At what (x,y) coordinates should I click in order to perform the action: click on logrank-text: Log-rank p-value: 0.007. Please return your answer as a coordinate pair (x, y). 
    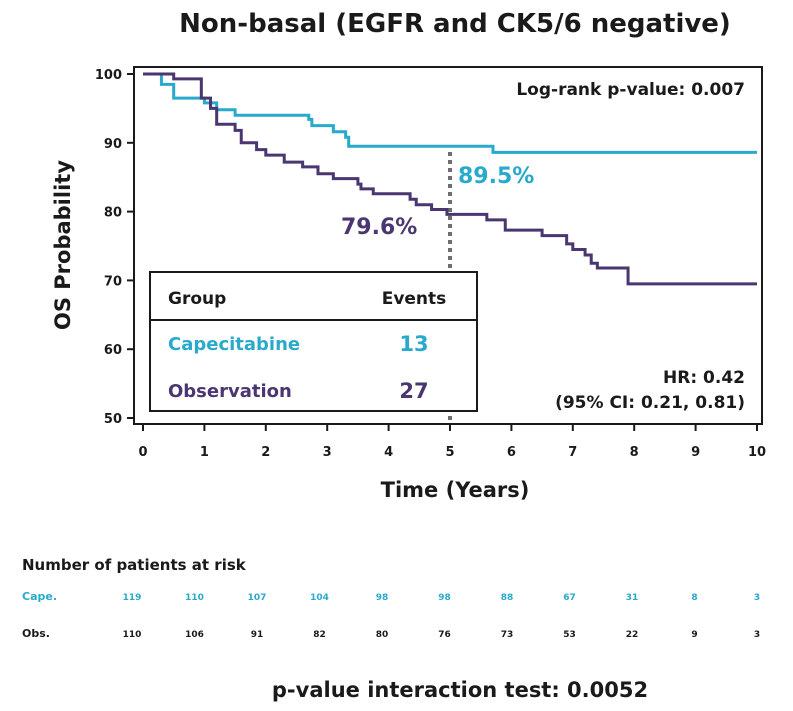
    Looking at the image, I should click on (630, 90).